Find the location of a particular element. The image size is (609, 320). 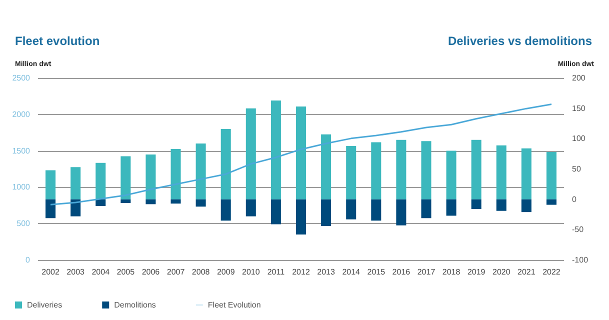

y2-tick-label: 100 is located at coordinates (579, 139).